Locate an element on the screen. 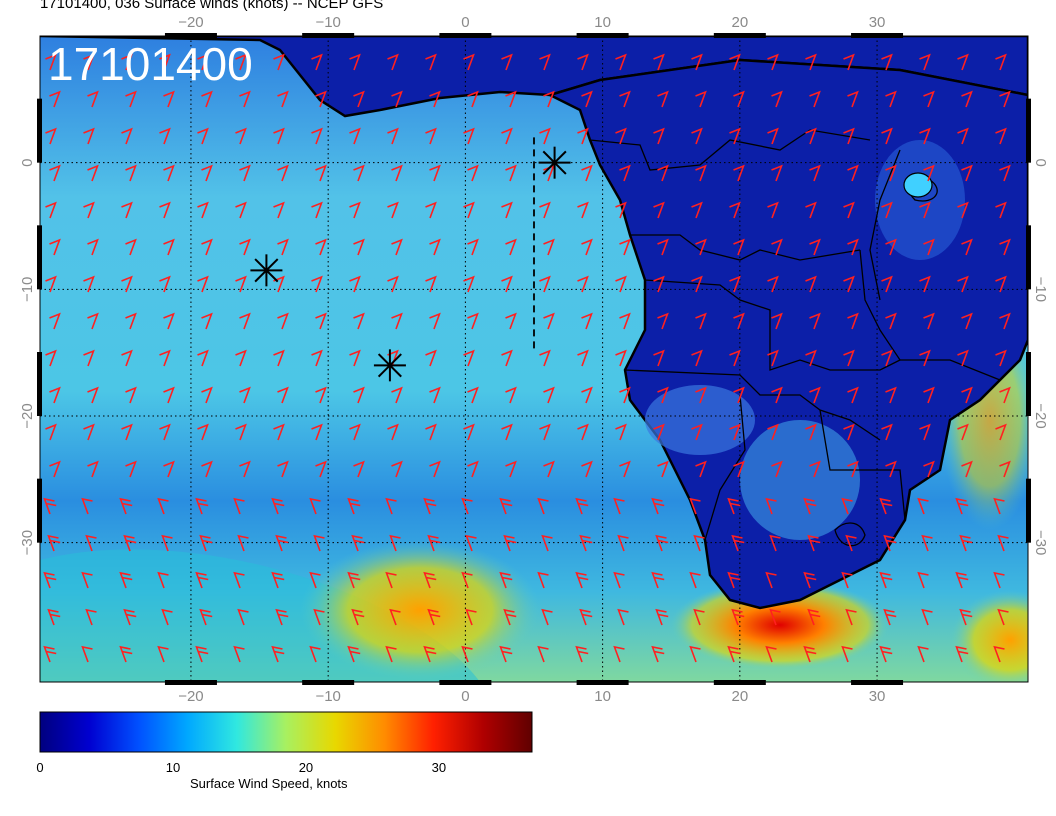 The image size is (1056, 816). lat-label-left: −10 is located at coordinates (27, 289).